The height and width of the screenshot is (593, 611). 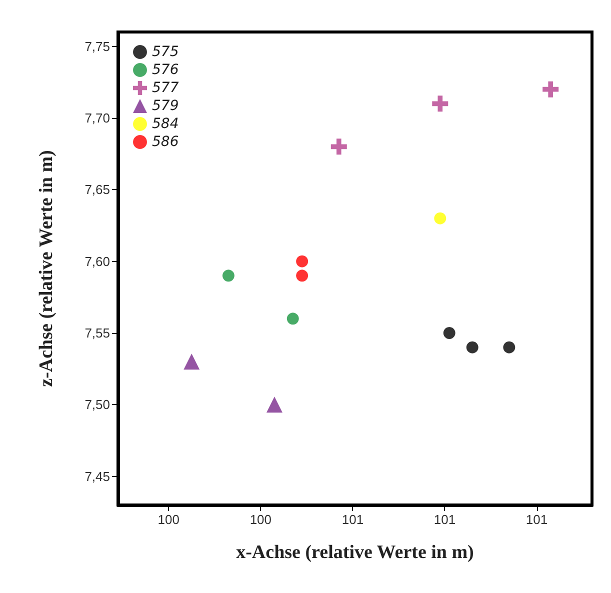 I want to click on legend-label: 586, so click(x=165, y=142).